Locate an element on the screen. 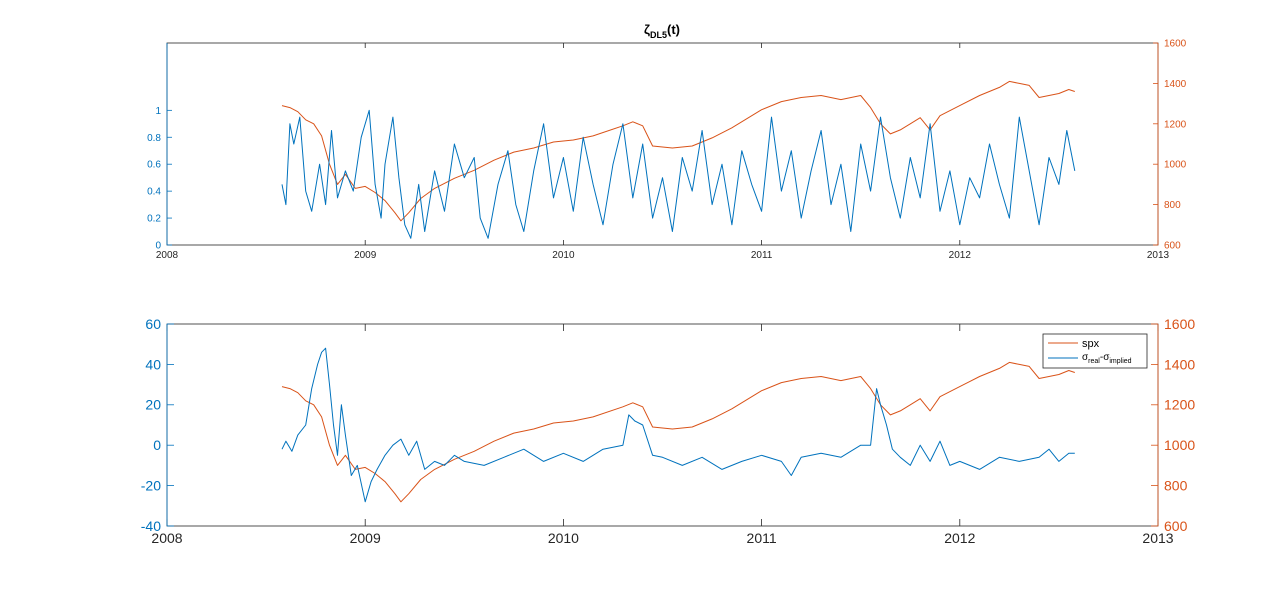 This screenshot has height=597, width=1280. legend: spx σreal-σimplied is located at coordinates (1095, 351).